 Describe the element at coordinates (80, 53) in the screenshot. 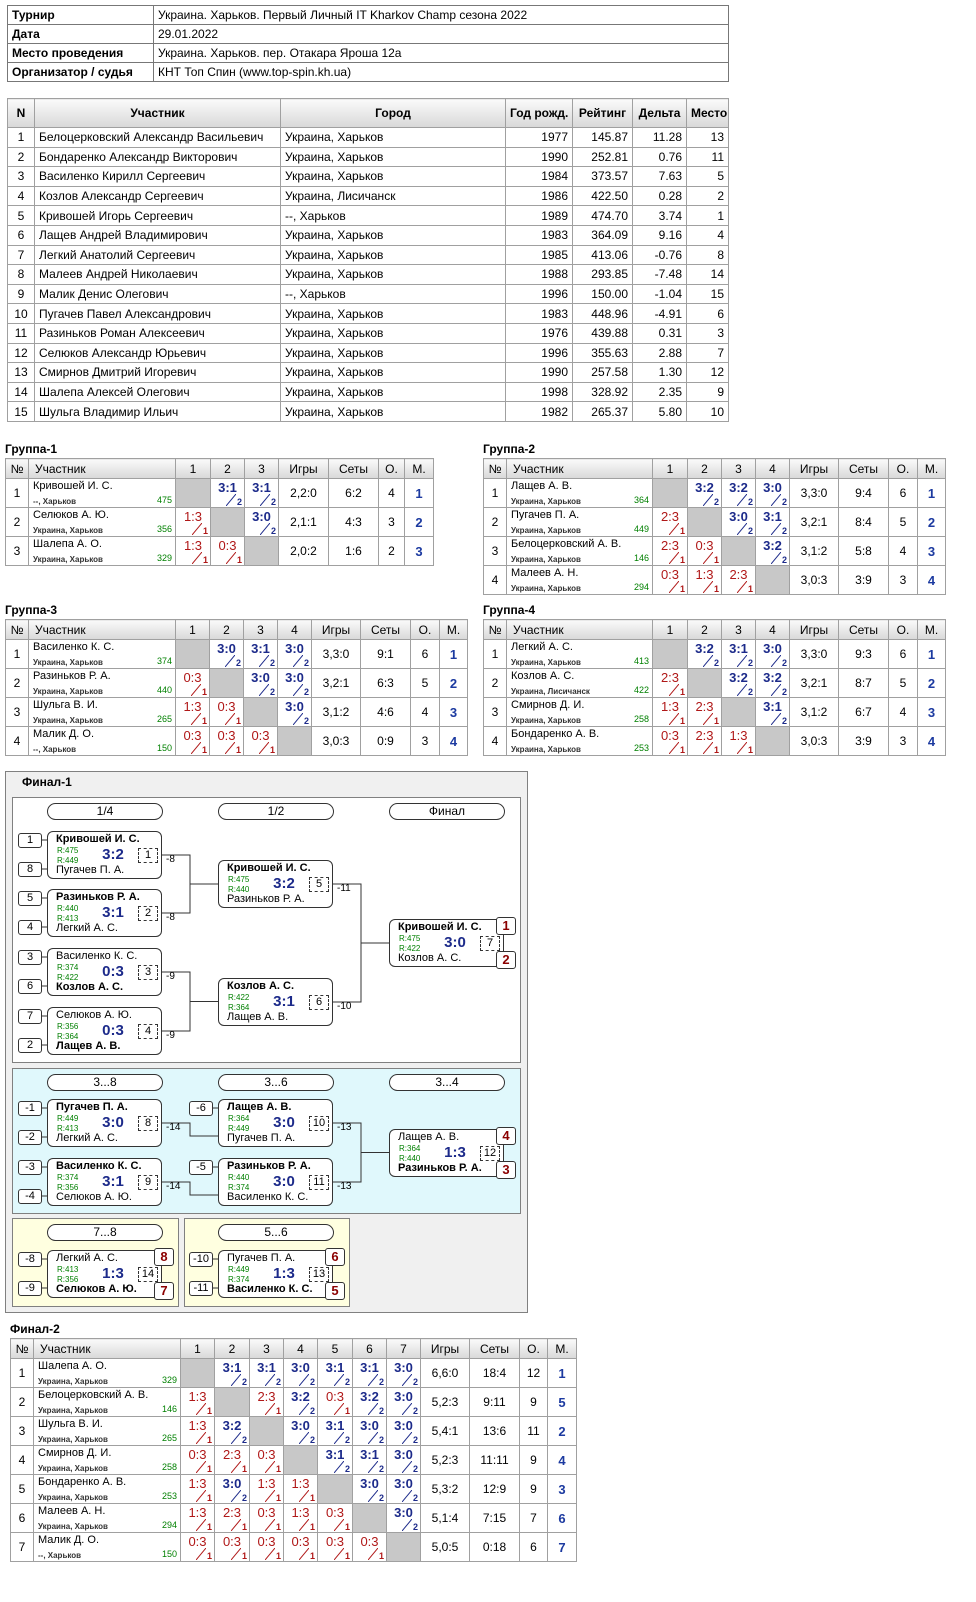

I see `info-label: Место проведения` at that location.